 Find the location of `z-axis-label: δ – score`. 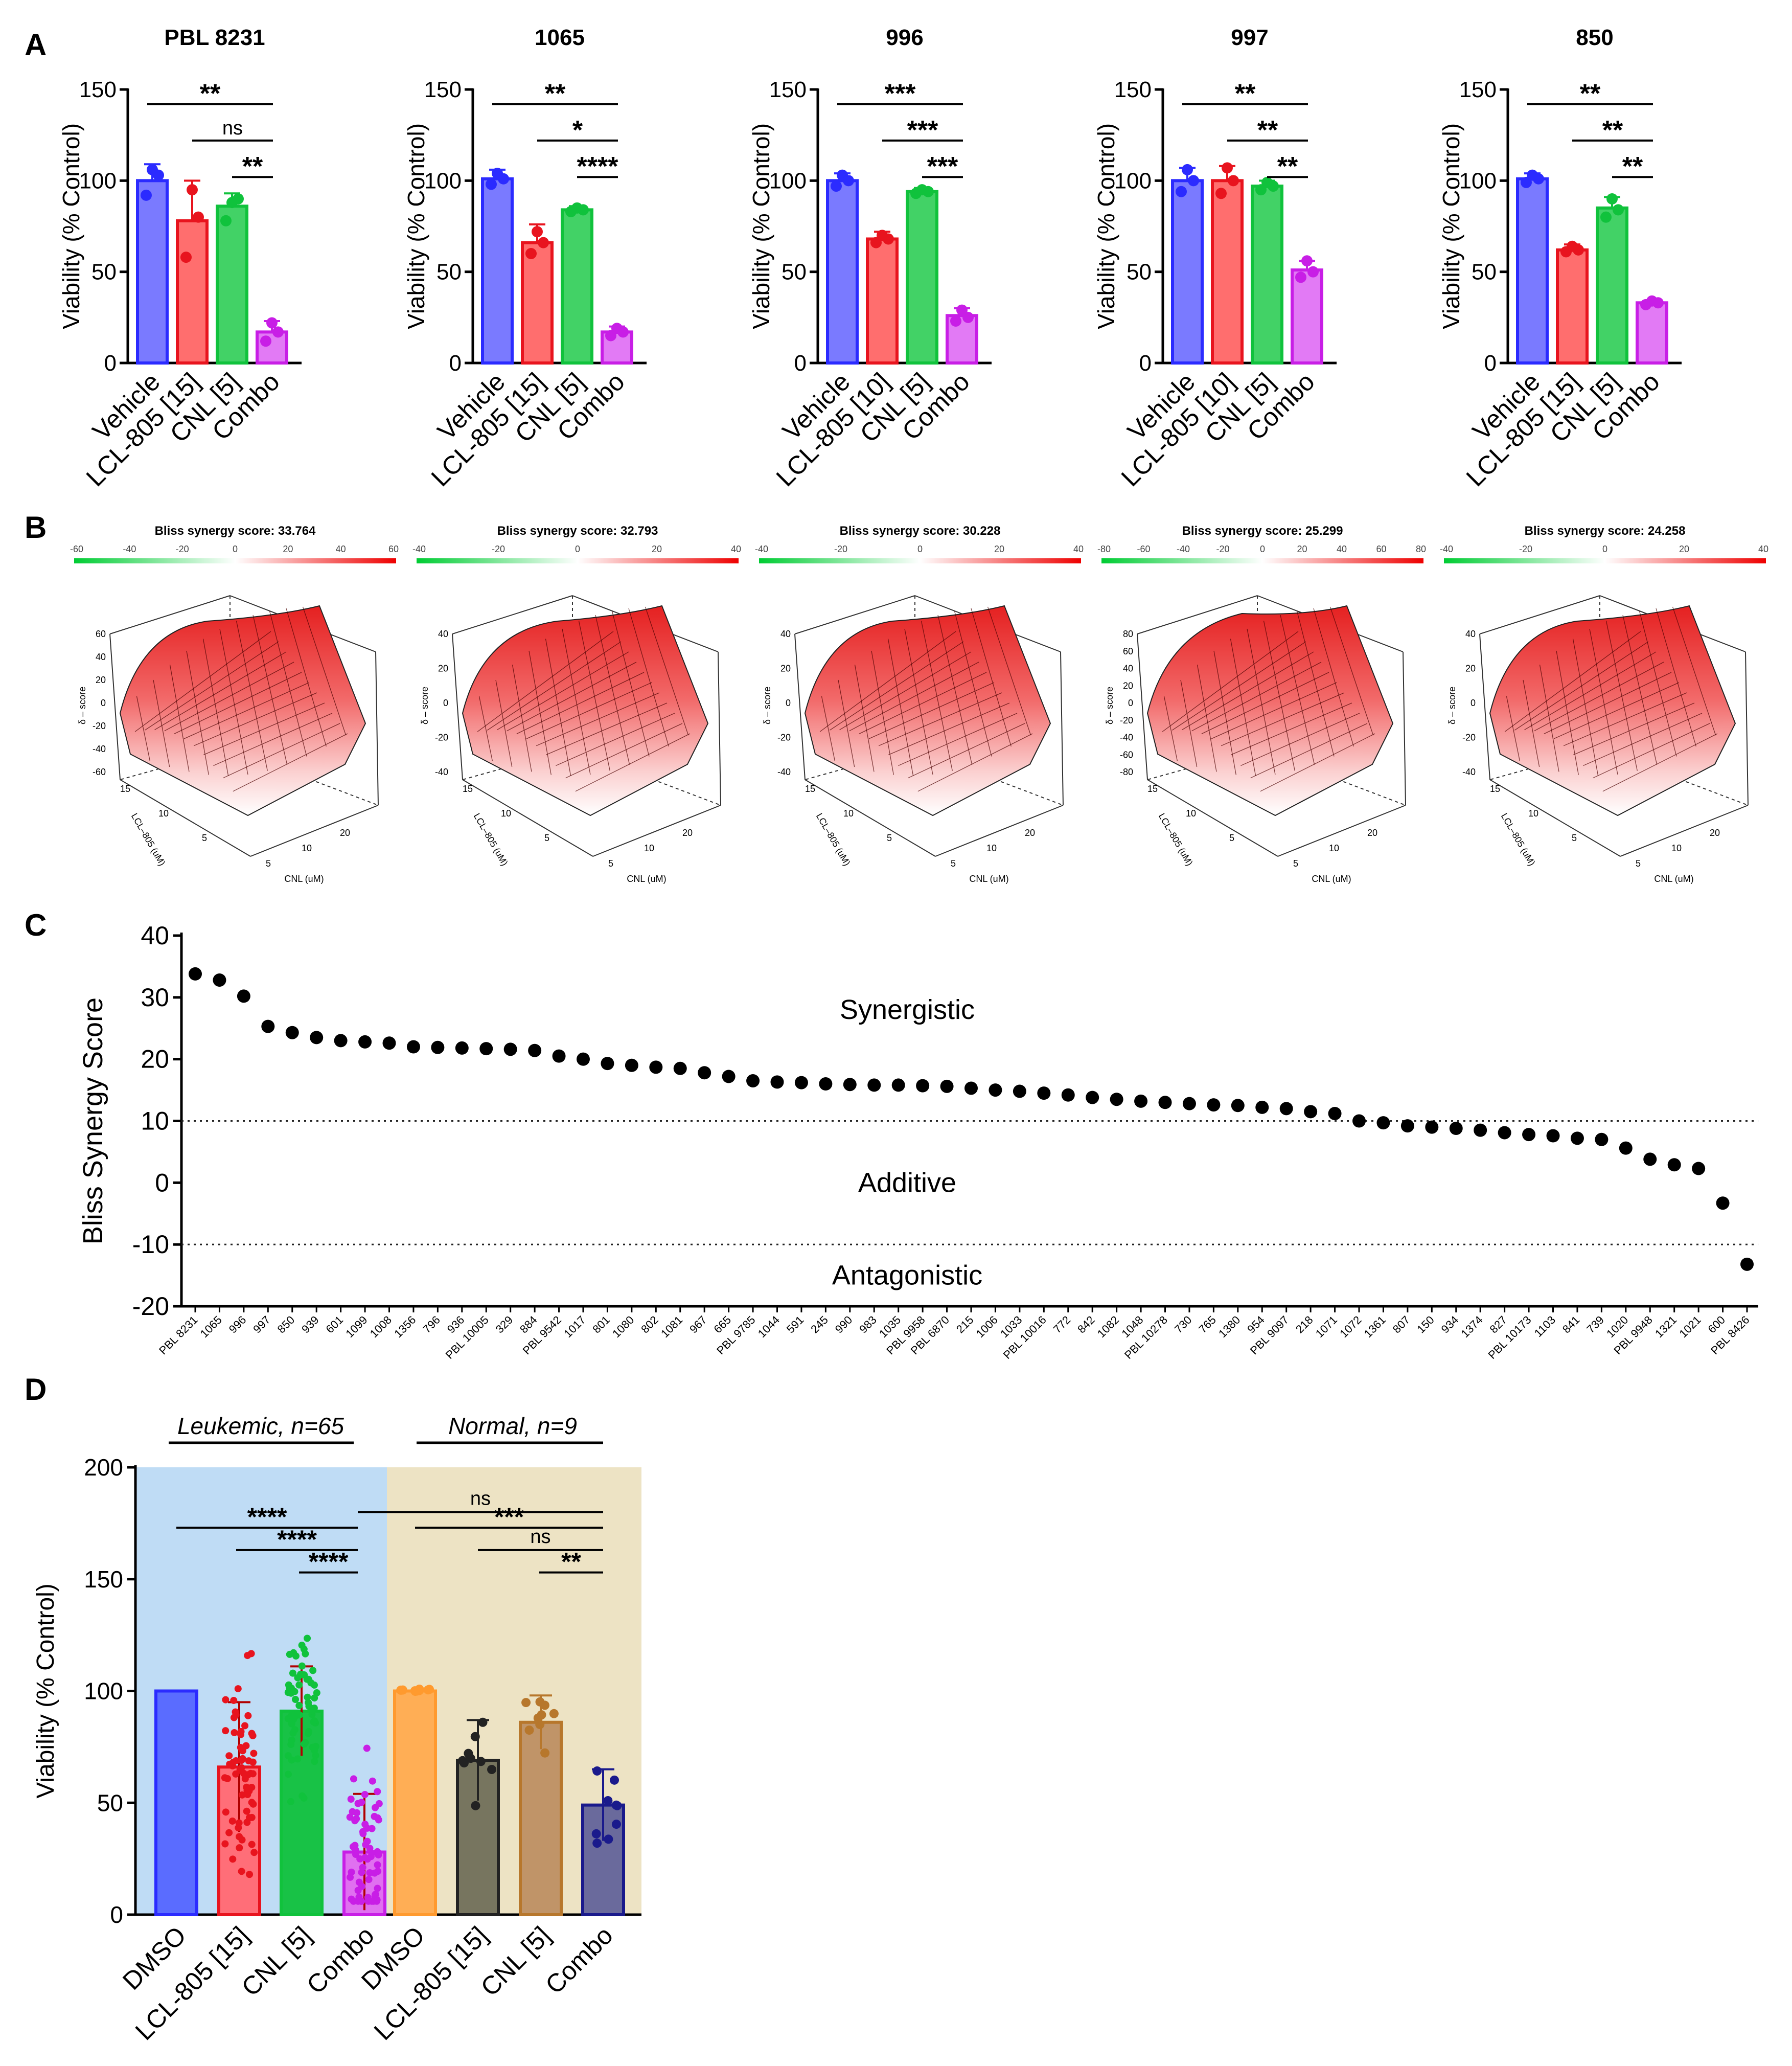

z-axis-label: δ – score is located at coordinates (767, 706).